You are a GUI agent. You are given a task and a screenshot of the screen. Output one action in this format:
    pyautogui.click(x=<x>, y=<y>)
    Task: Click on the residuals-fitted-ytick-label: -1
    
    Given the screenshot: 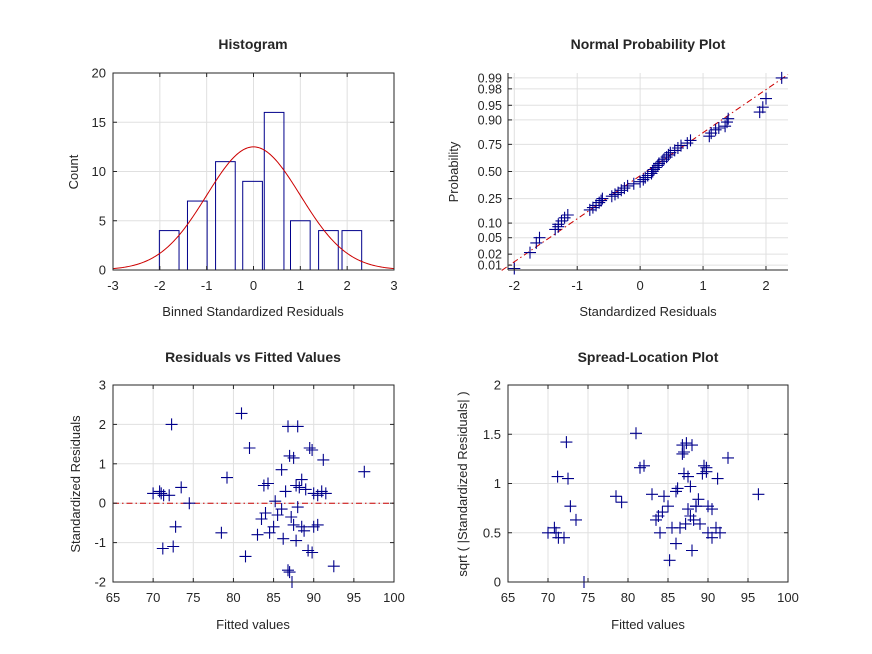 What is the action you would take?
    pyautogui.click(x=100, y=542)
    